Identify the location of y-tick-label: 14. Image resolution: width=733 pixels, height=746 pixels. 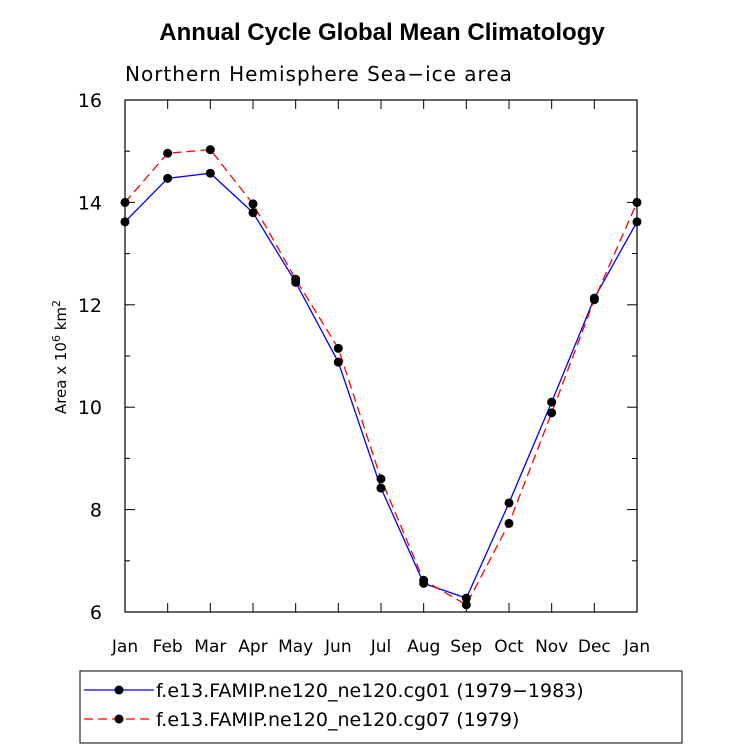
(90, 203).